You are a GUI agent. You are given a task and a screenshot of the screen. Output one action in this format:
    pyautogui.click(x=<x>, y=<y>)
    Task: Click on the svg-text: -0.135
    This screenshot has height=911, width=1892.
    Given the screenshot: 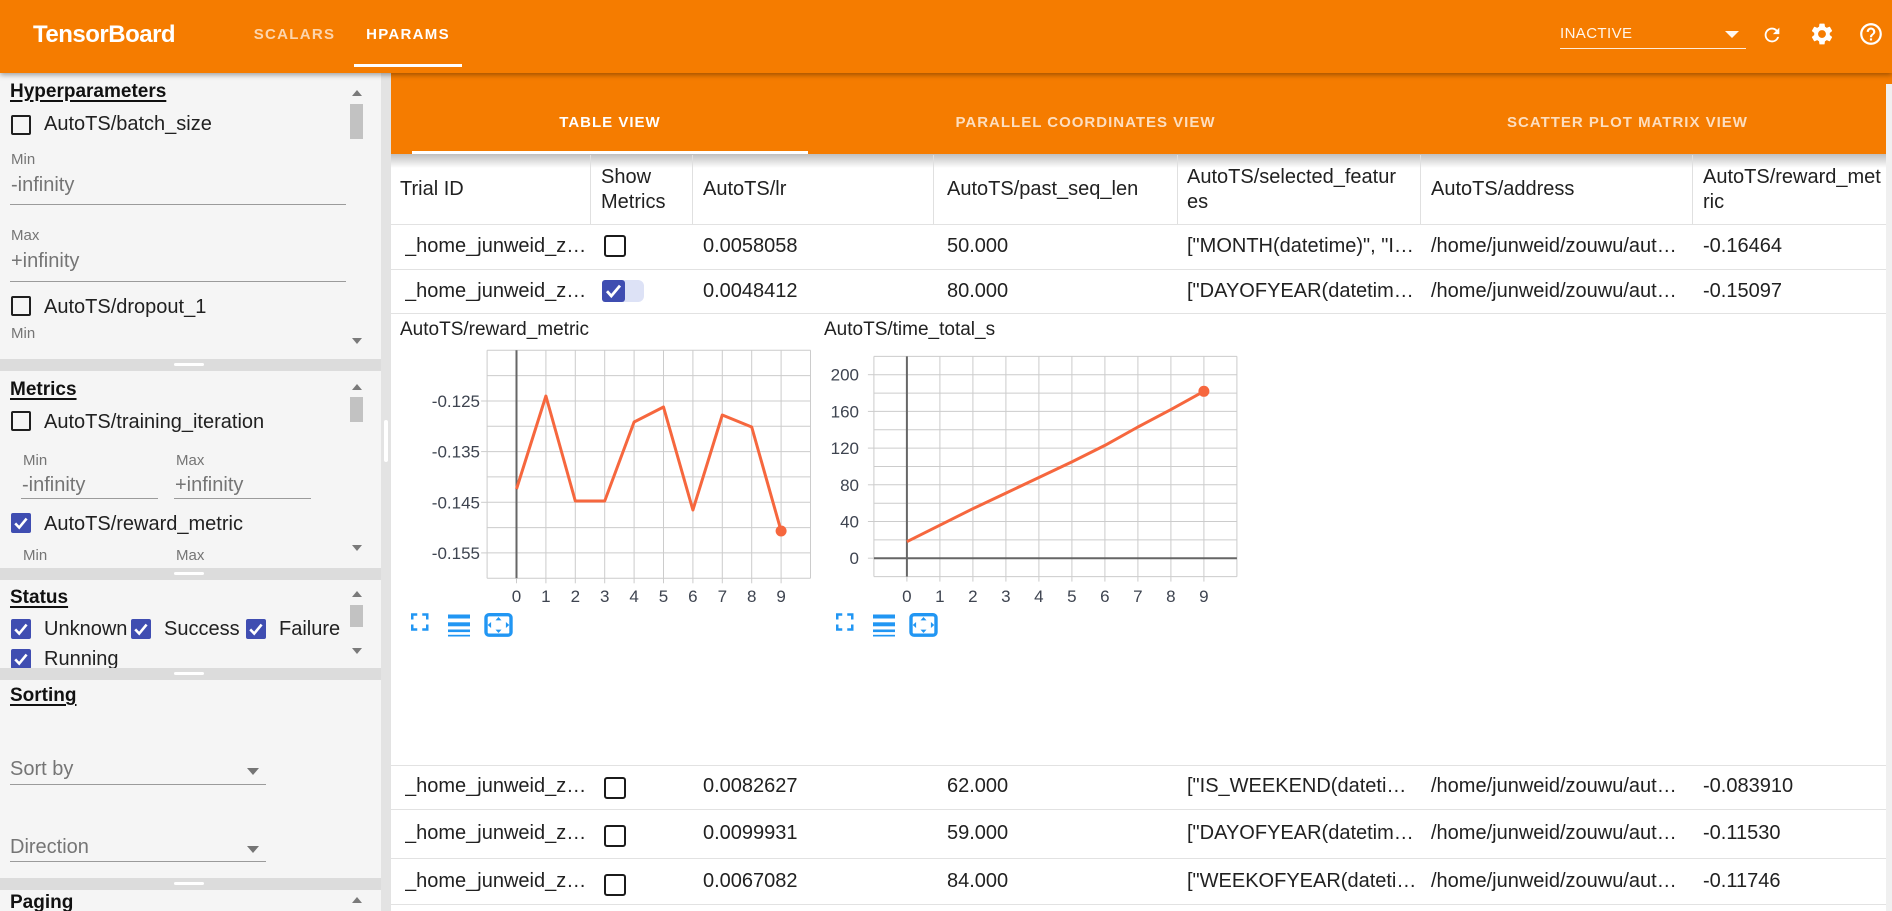 What is the action you would take?
    pyautogui.click(x=456, y=452)
    